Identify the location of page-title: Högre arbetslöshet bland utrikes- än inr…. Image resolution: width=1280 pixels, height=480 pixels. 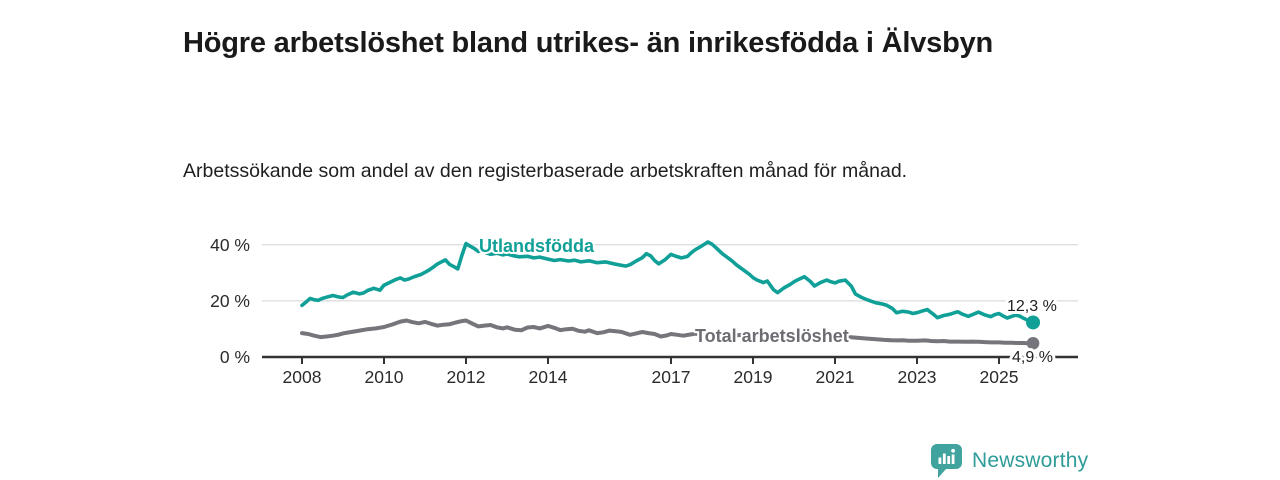
(588, 43).